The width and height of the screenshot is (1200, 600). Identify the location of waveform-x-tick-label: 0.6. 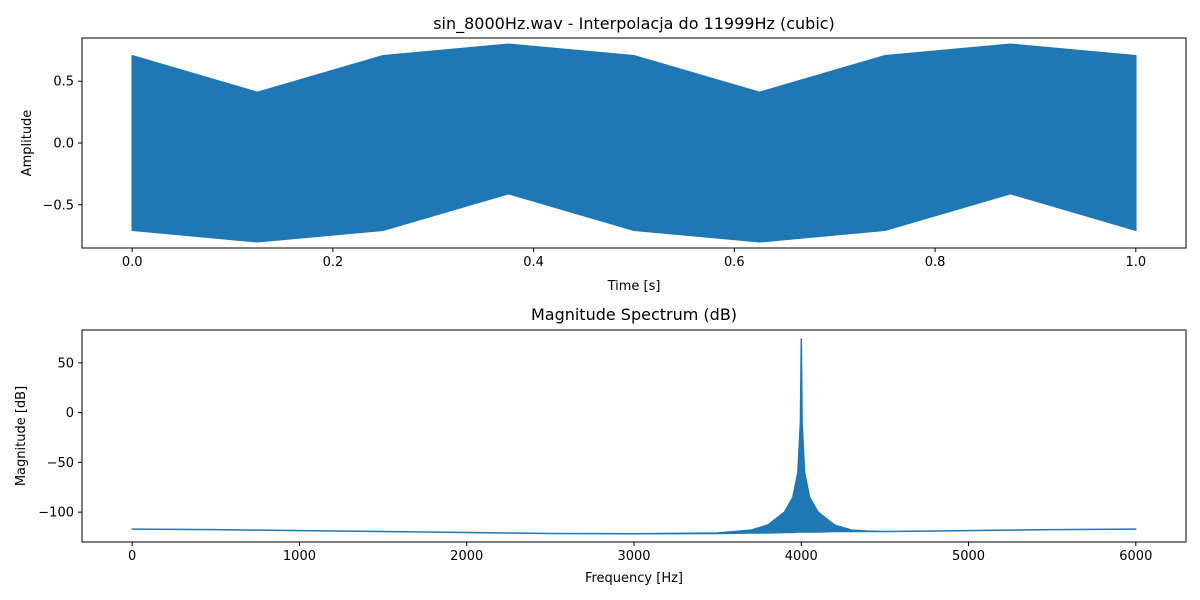
(734, 262).